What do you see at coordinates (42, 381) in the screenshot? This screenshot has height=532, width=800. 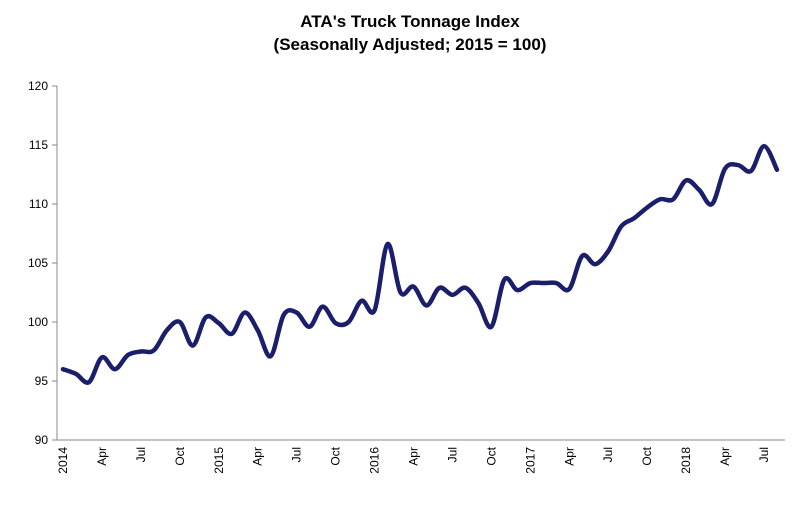 I see `y-tick-label: 95` at bounding box center [42, 381].